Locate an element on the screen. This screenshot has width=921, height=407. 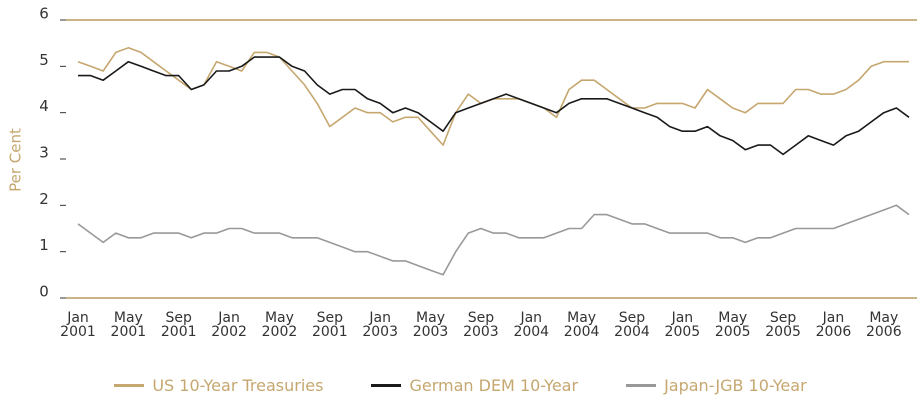
legend-item: US 10-Year Treasuries is located at coordinates (218, 385).